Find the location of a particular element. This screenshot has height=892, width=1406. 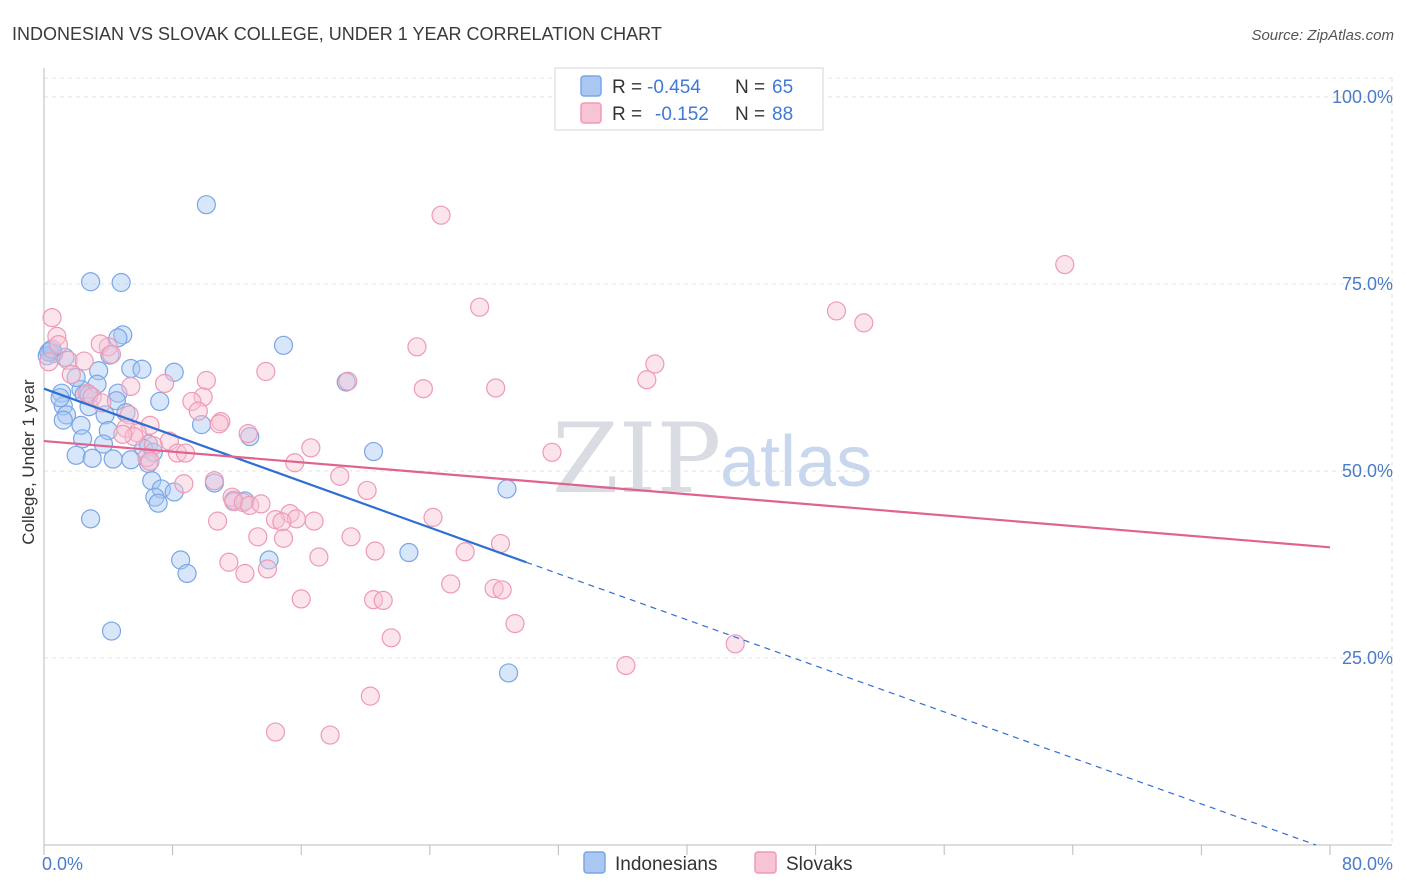

chart-source: Source: ZipAtlas.com is located at coordinates (1322, 35).